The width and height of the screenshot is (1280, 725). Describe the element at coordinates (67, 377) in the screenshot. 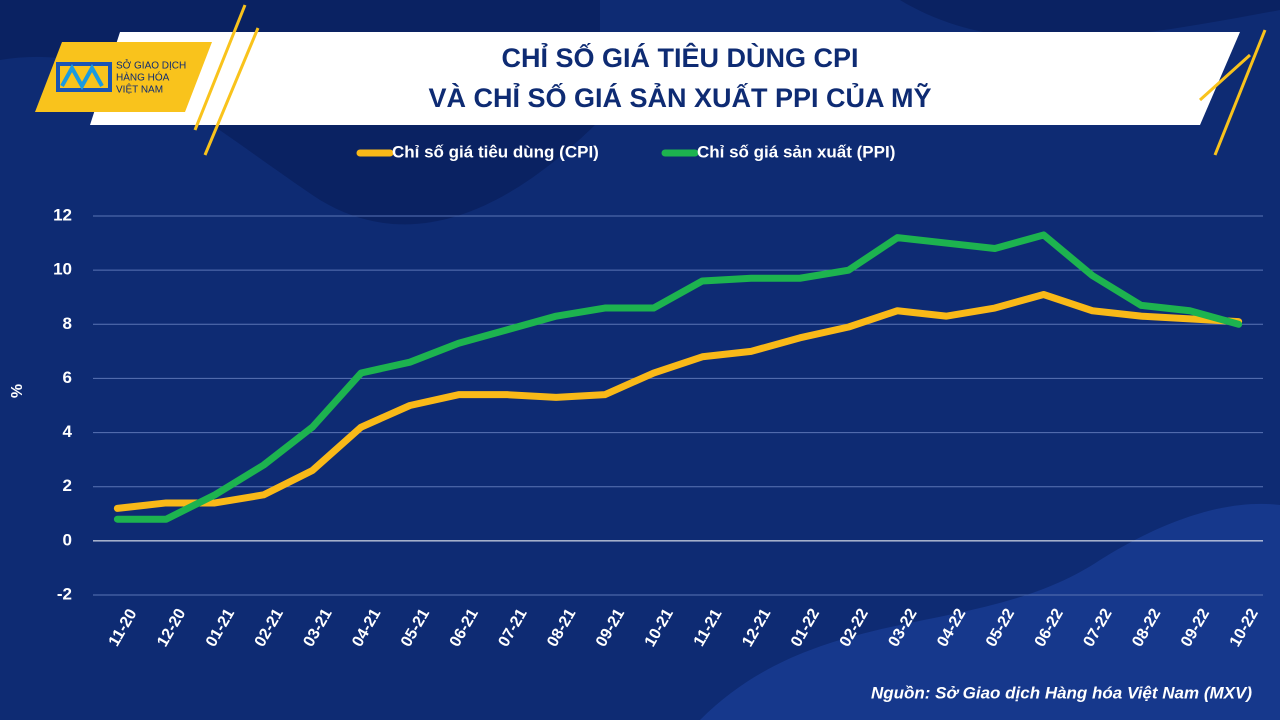

I see `y-tick-label: 6` at that location.